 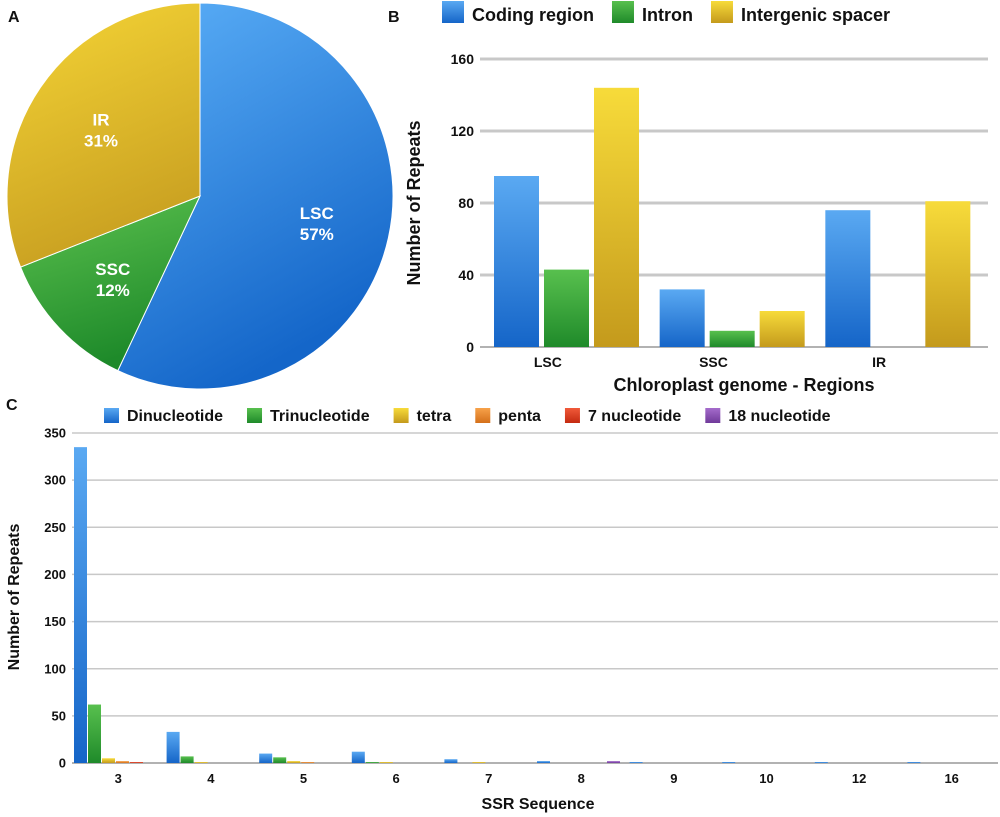 I want to click on legend-label-dinucleotide: Dinucleotide, so click(x=175, y=416).